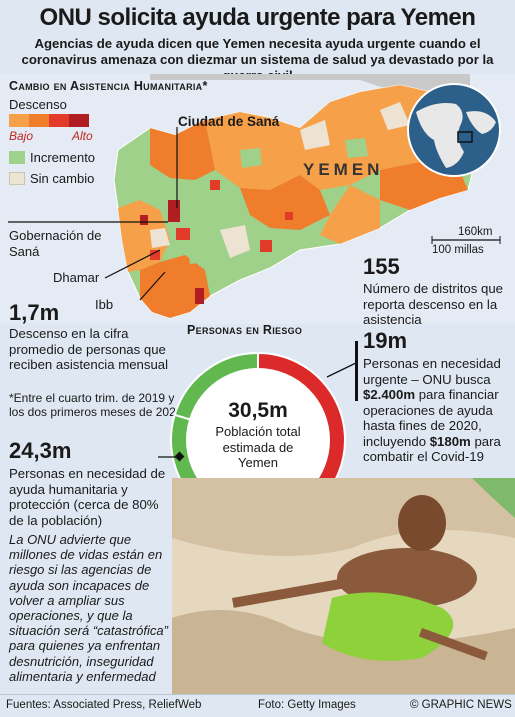  I want to click on legend-high: Alto, so click(82, 136).